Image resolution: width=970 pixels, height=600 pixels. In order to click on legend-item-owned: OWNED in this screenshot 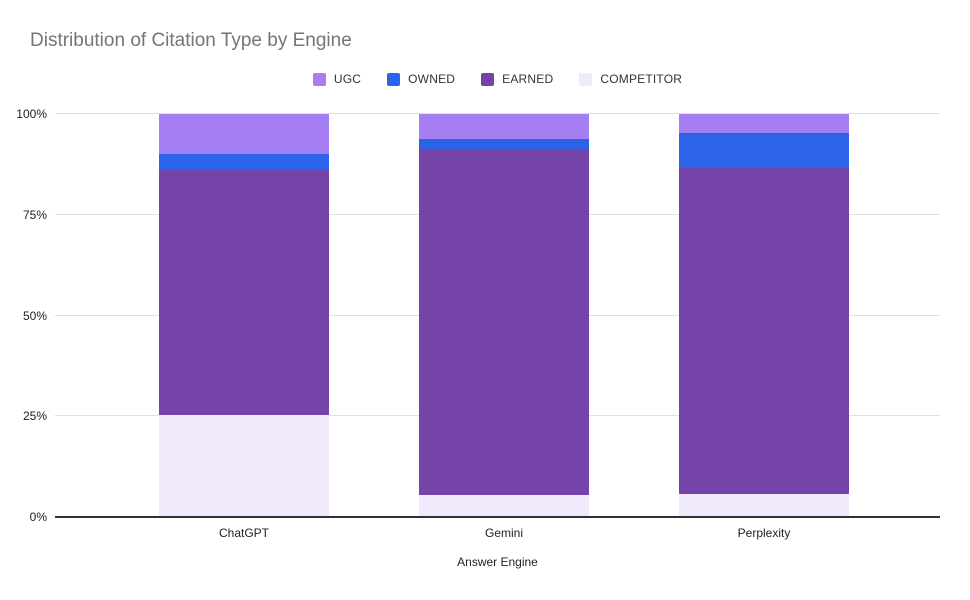, I will do `click(421, 79)`.